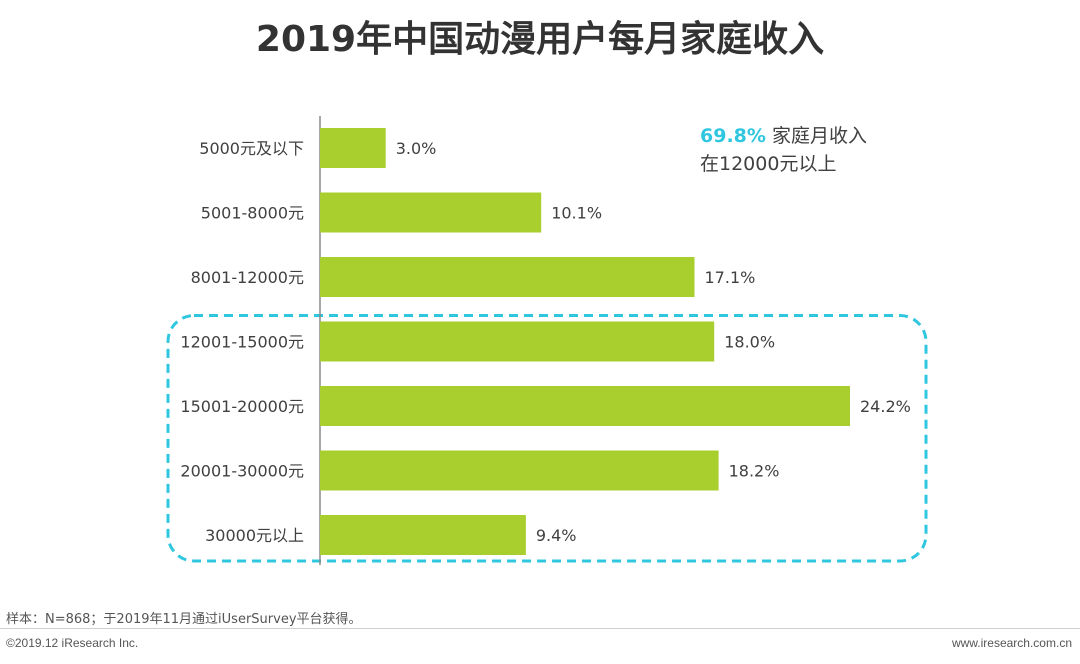 The image size is (1080, 664). Describe the element at coordinates (749, 342) in the screenshot. I see `value-label: 18.0%` at that location.